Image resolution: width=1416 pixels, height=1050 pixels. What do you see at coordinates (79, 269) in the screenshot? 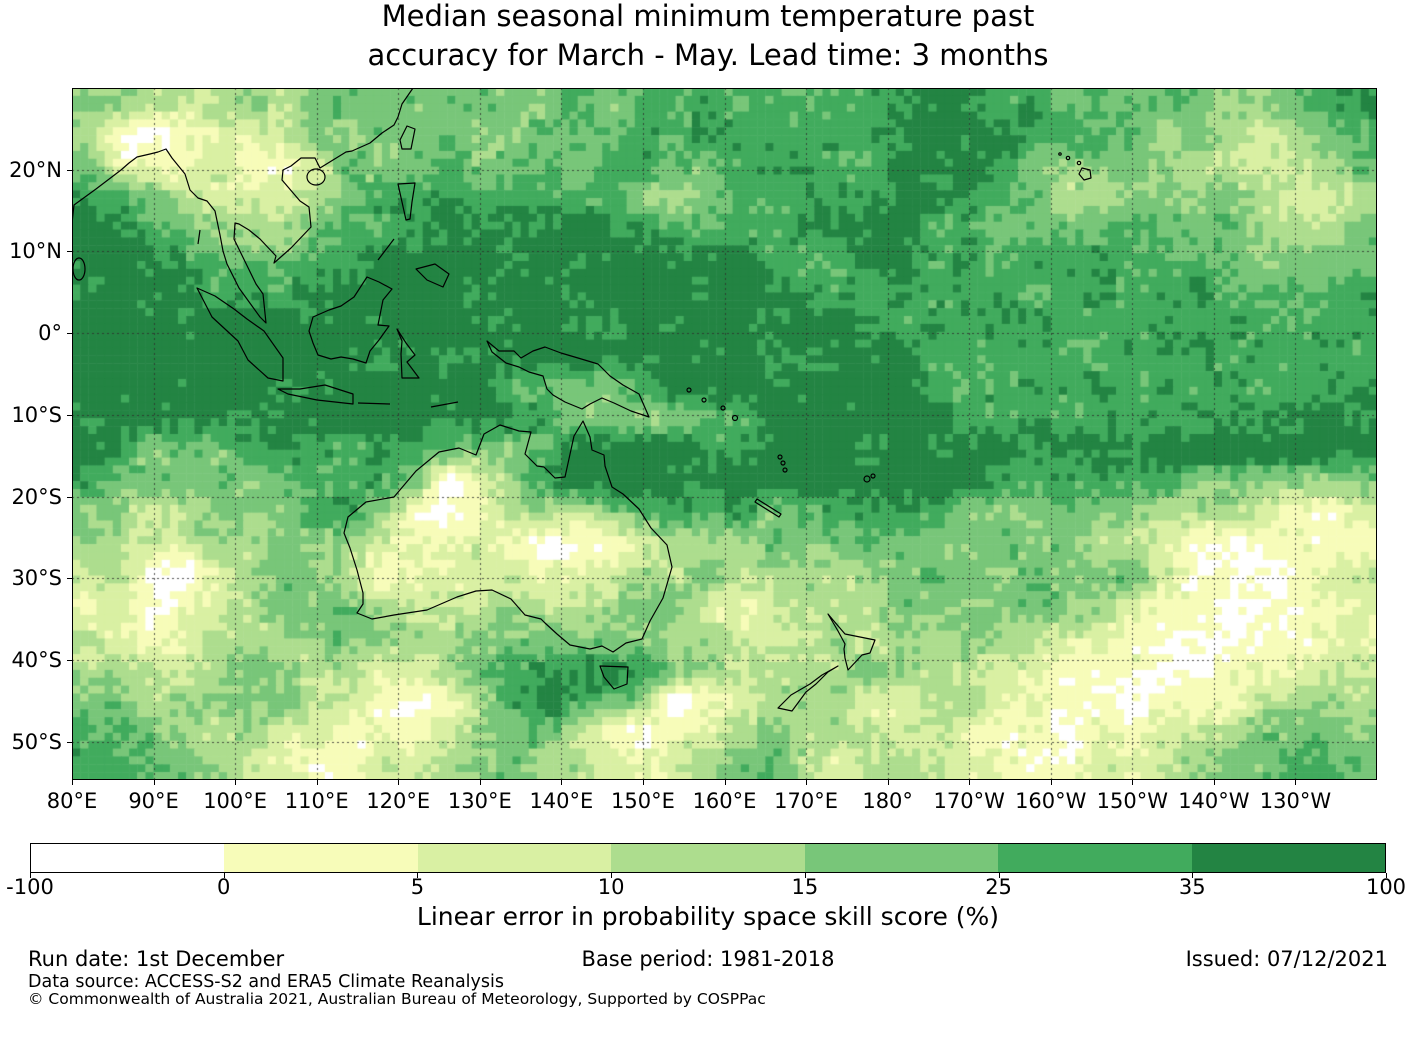
I see `coastline-sri-lanka` at bounding box center [79, 269].